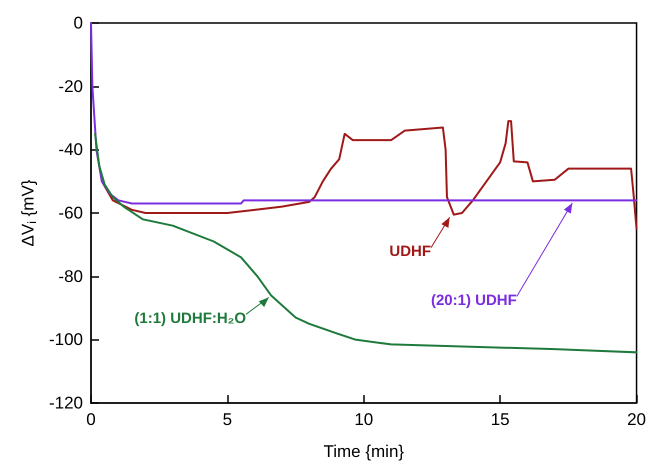 The height and width of the screenshot is (473, 657). What do you see at coordinates (473, 300) in the screenshot?
I see `annotation: (20:1) UDHF` at bounding box center [473, 300].